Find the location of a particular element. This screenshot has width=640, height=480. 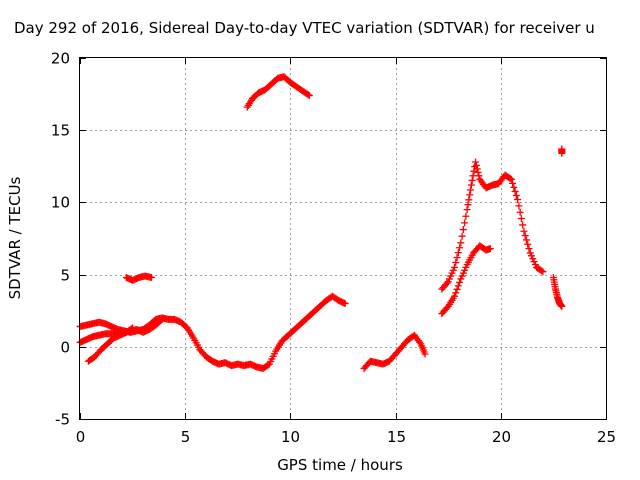

x-tick-label: 0 is located at coordinates (81, 437).